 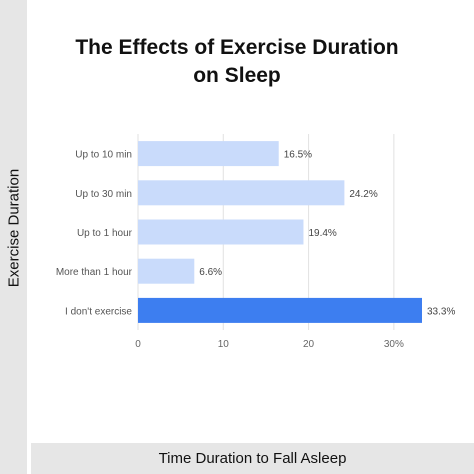 What do you see at coordinates (94, 272) in the screenshot?
I see `category-label: More than 1 hour` at bounding box center [94, 272].